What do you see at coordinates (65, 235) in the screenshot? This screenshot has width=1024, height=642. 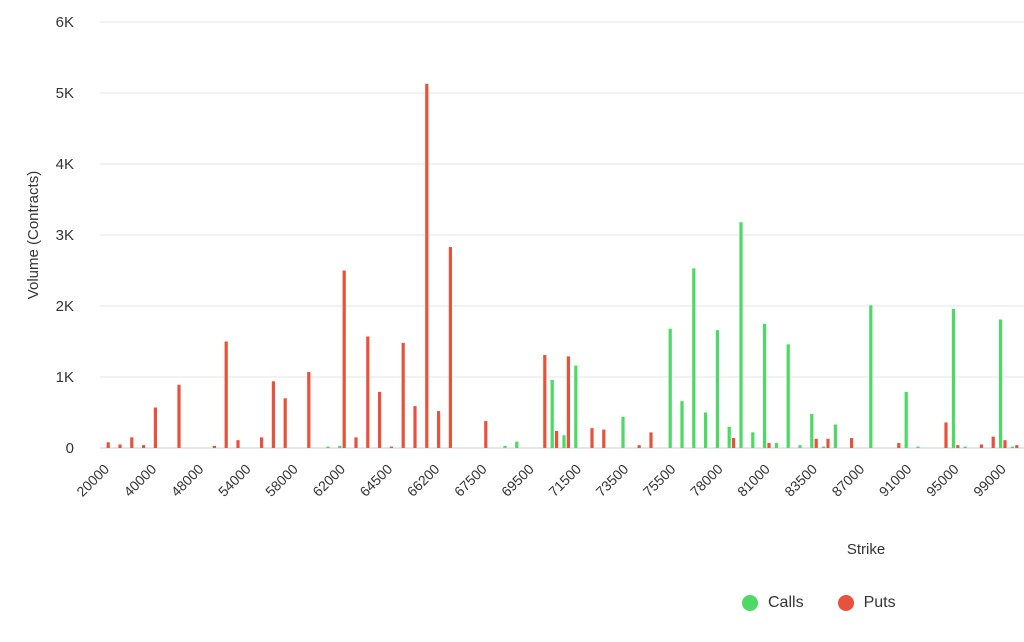 I see `y-tick-label: 3K` at bounding box center [65, 235].